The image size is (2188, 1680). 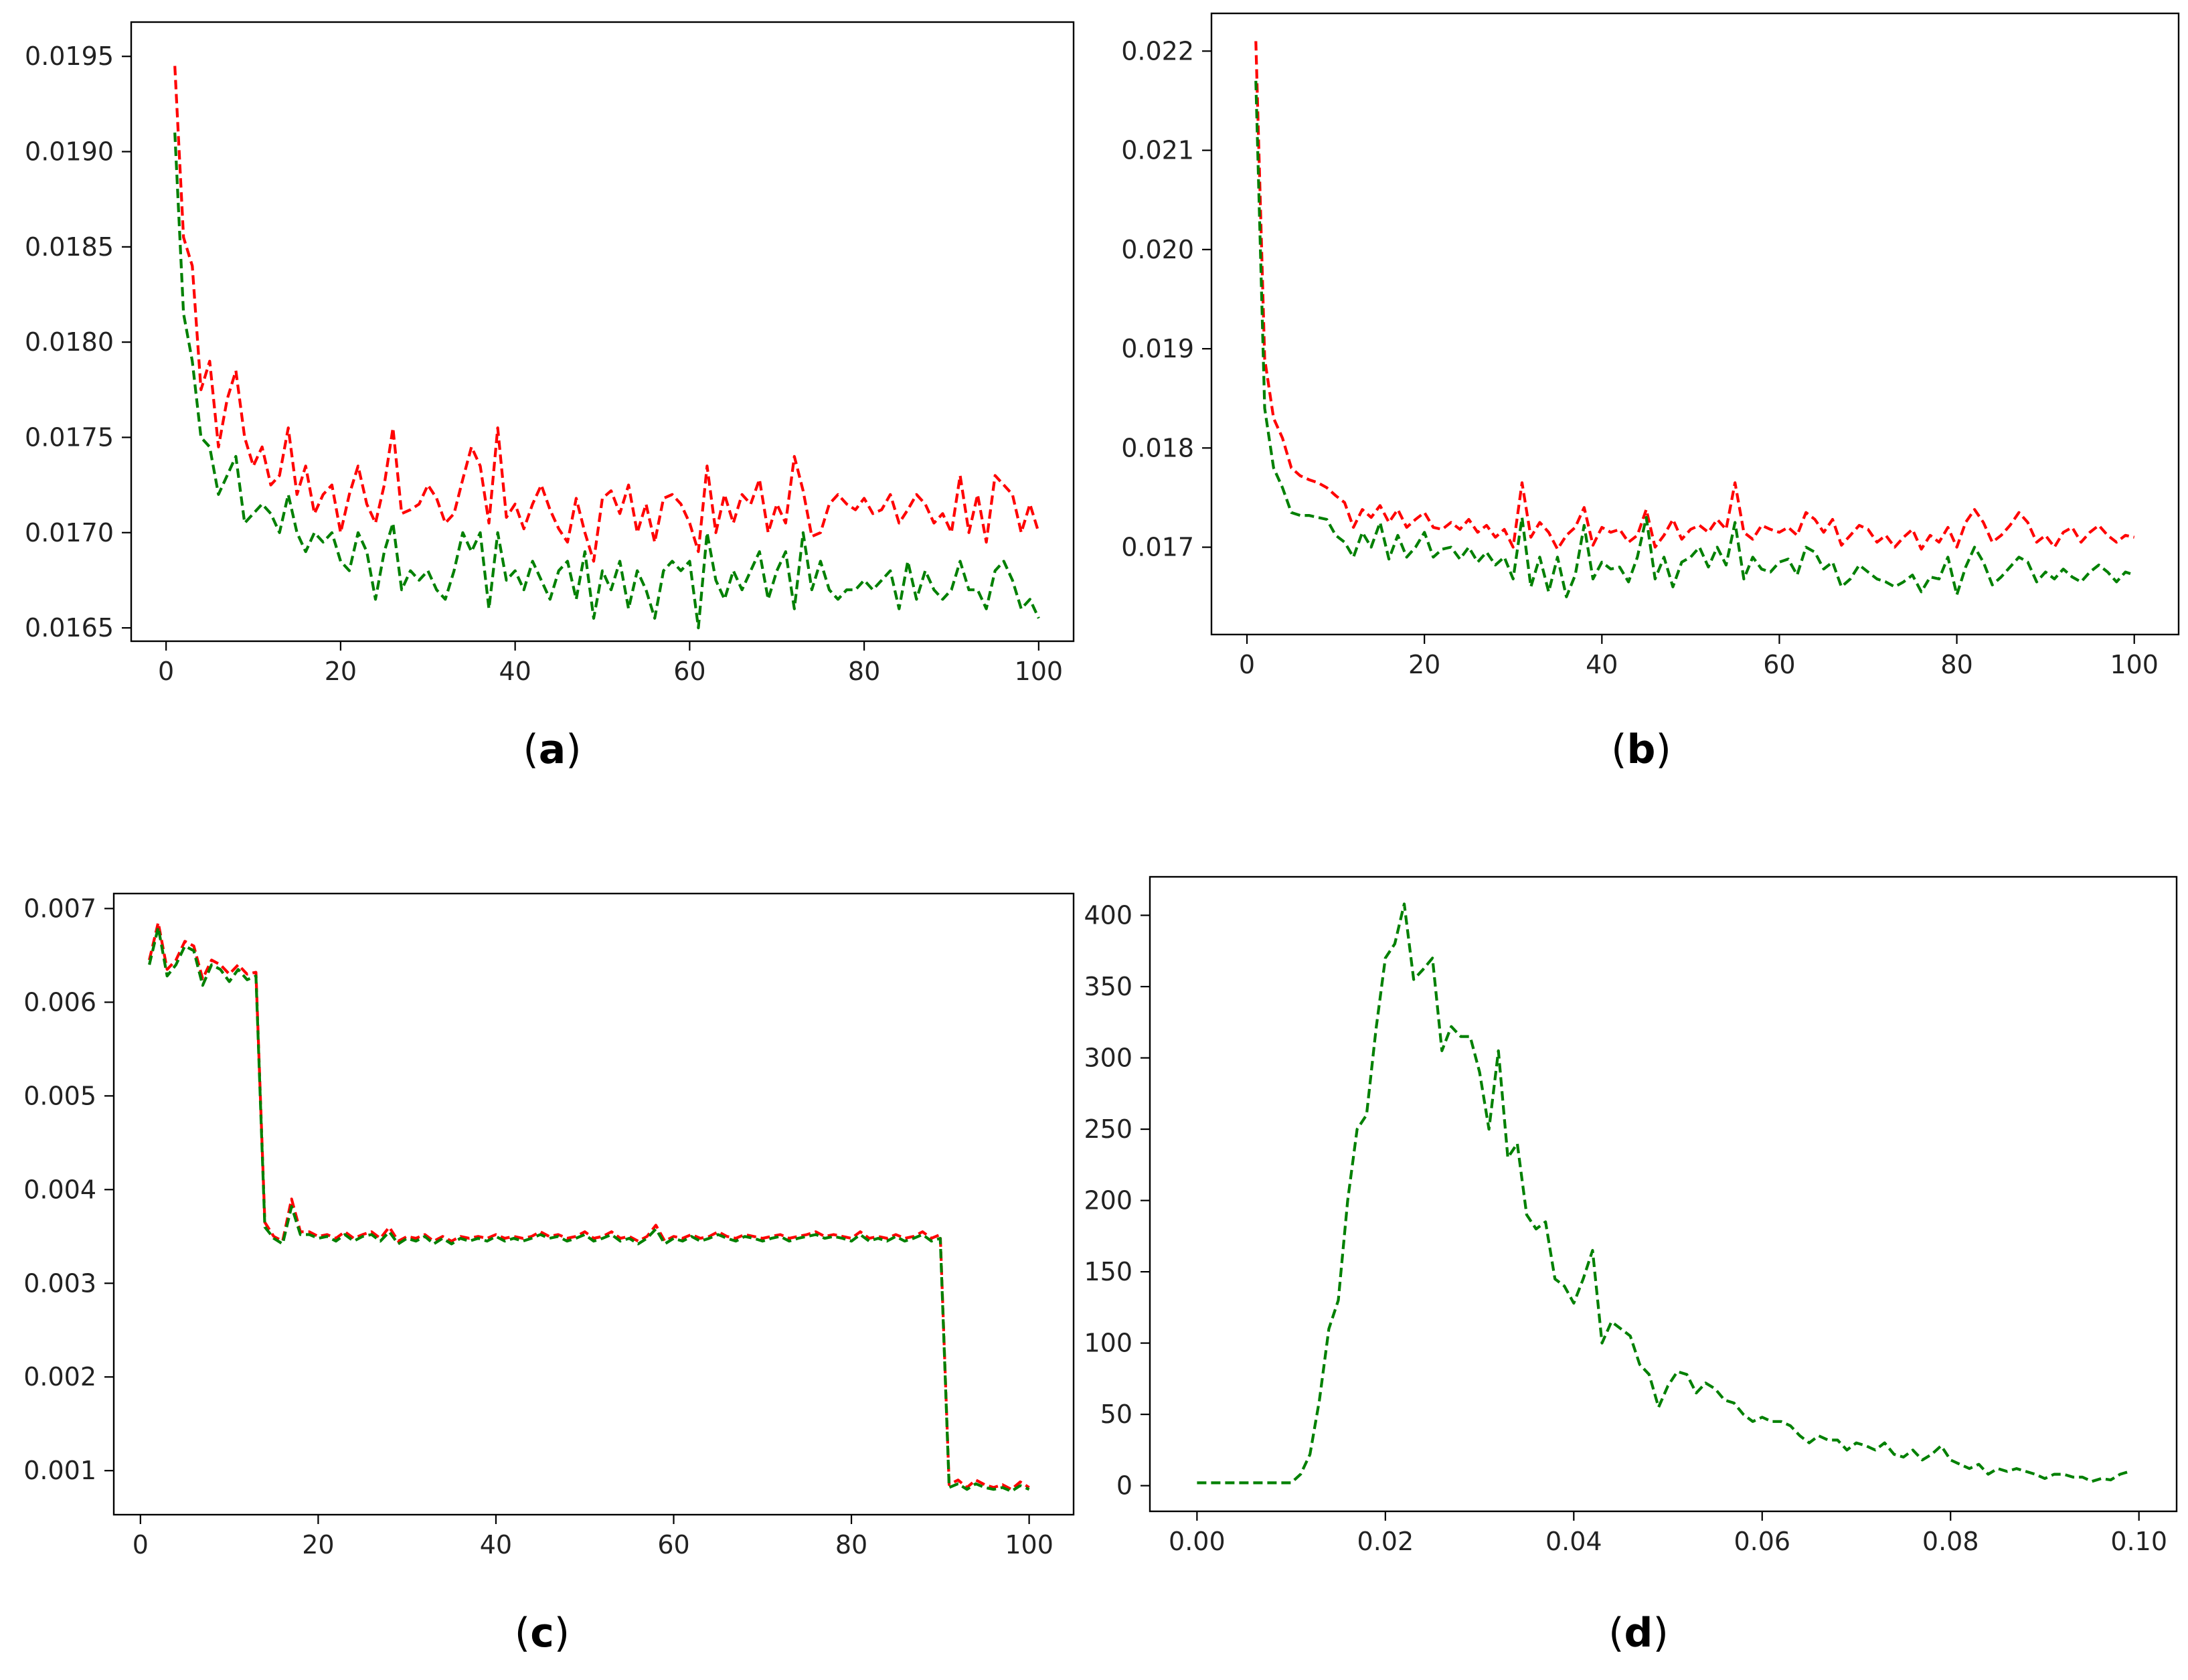 What do you see at coordinates (1124, 1486) in the screenshot?
I see `y-tick-label: 0` at bounding box center [1124, 1486].